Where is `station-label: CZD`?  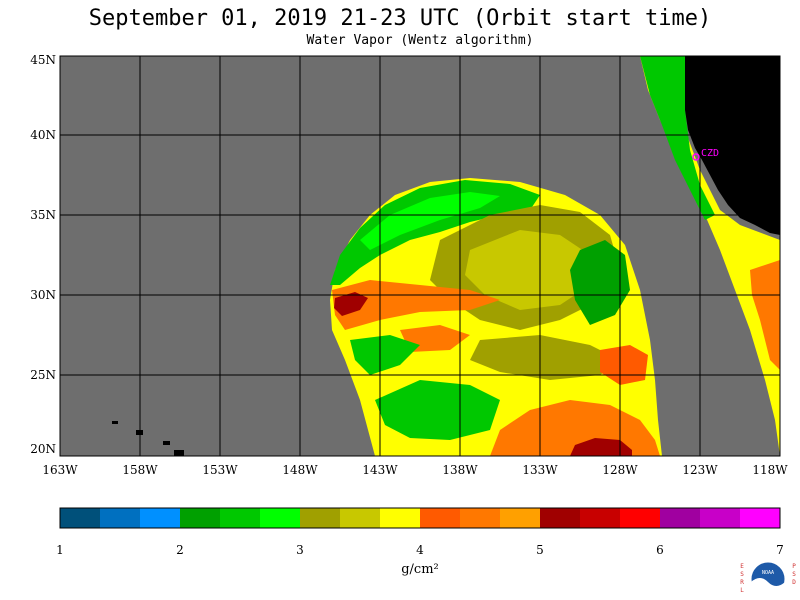
station-label: CZD is located at coordinates (710, 153).